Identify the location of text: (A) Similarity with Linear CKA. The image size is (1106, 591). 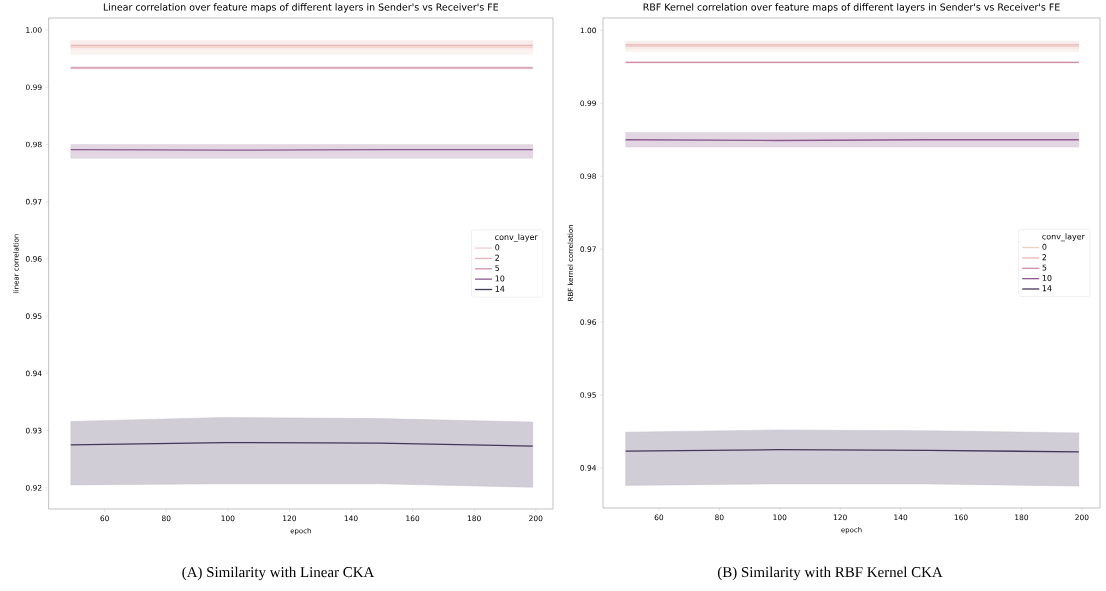
(278, 573).